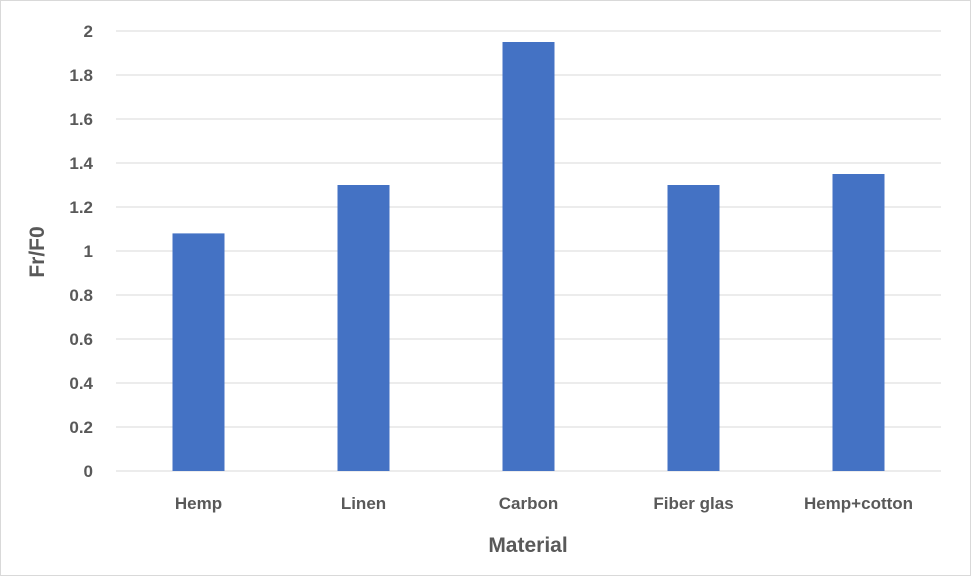 The width and height of the screenshot is (971, 577). Describe the element at coordinates (88, 31) in the screenshot. I see `y-tick-label: 2` at that location.